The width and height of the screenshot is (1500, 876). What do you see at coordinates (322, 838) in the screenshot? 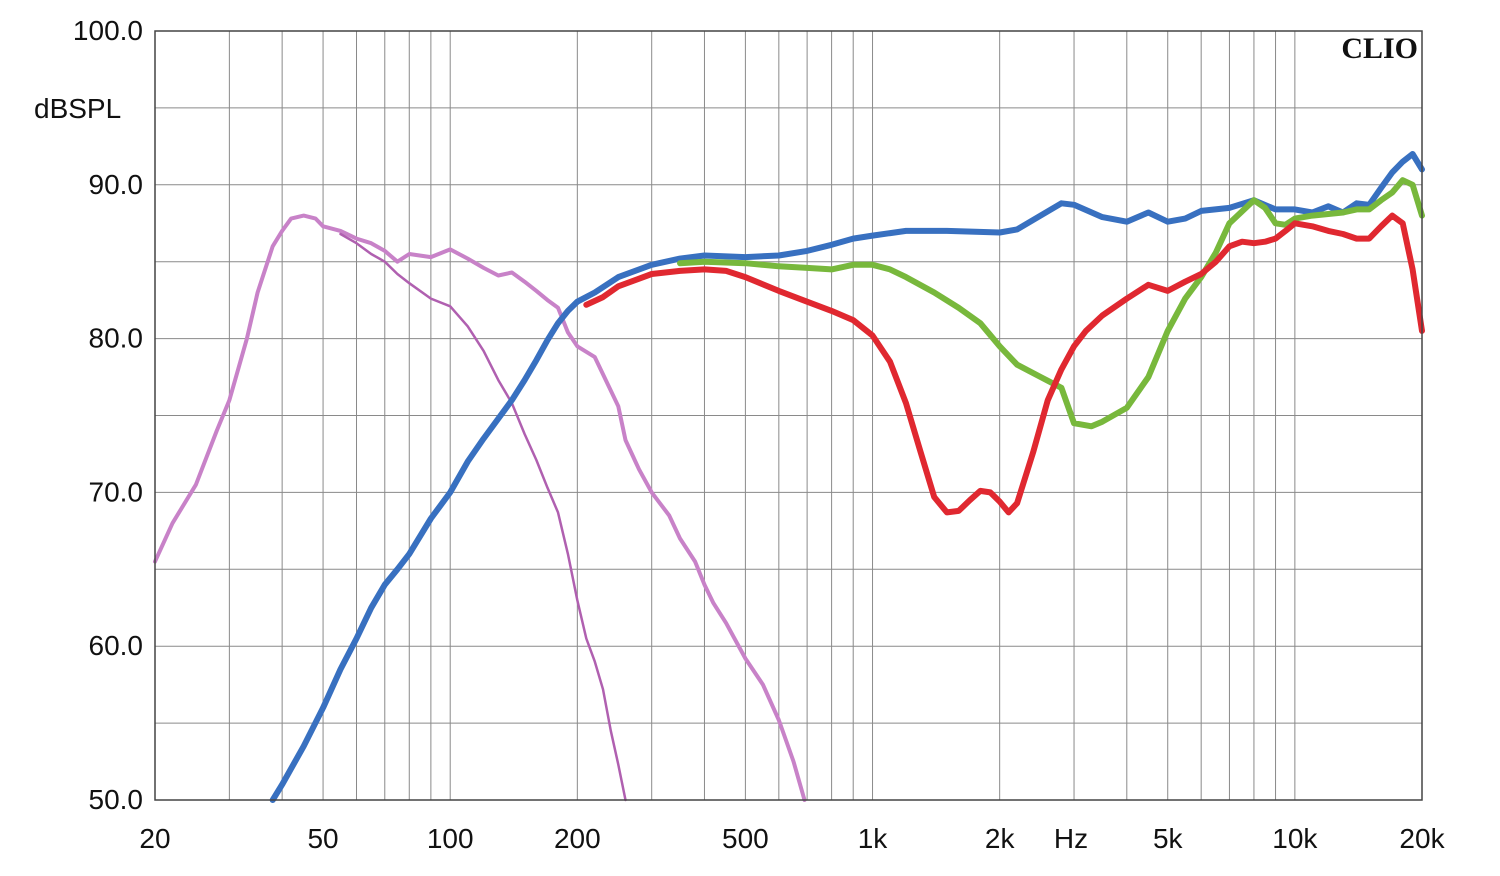
I see `x-tick-label: 50` at bounding box center [322, 838].